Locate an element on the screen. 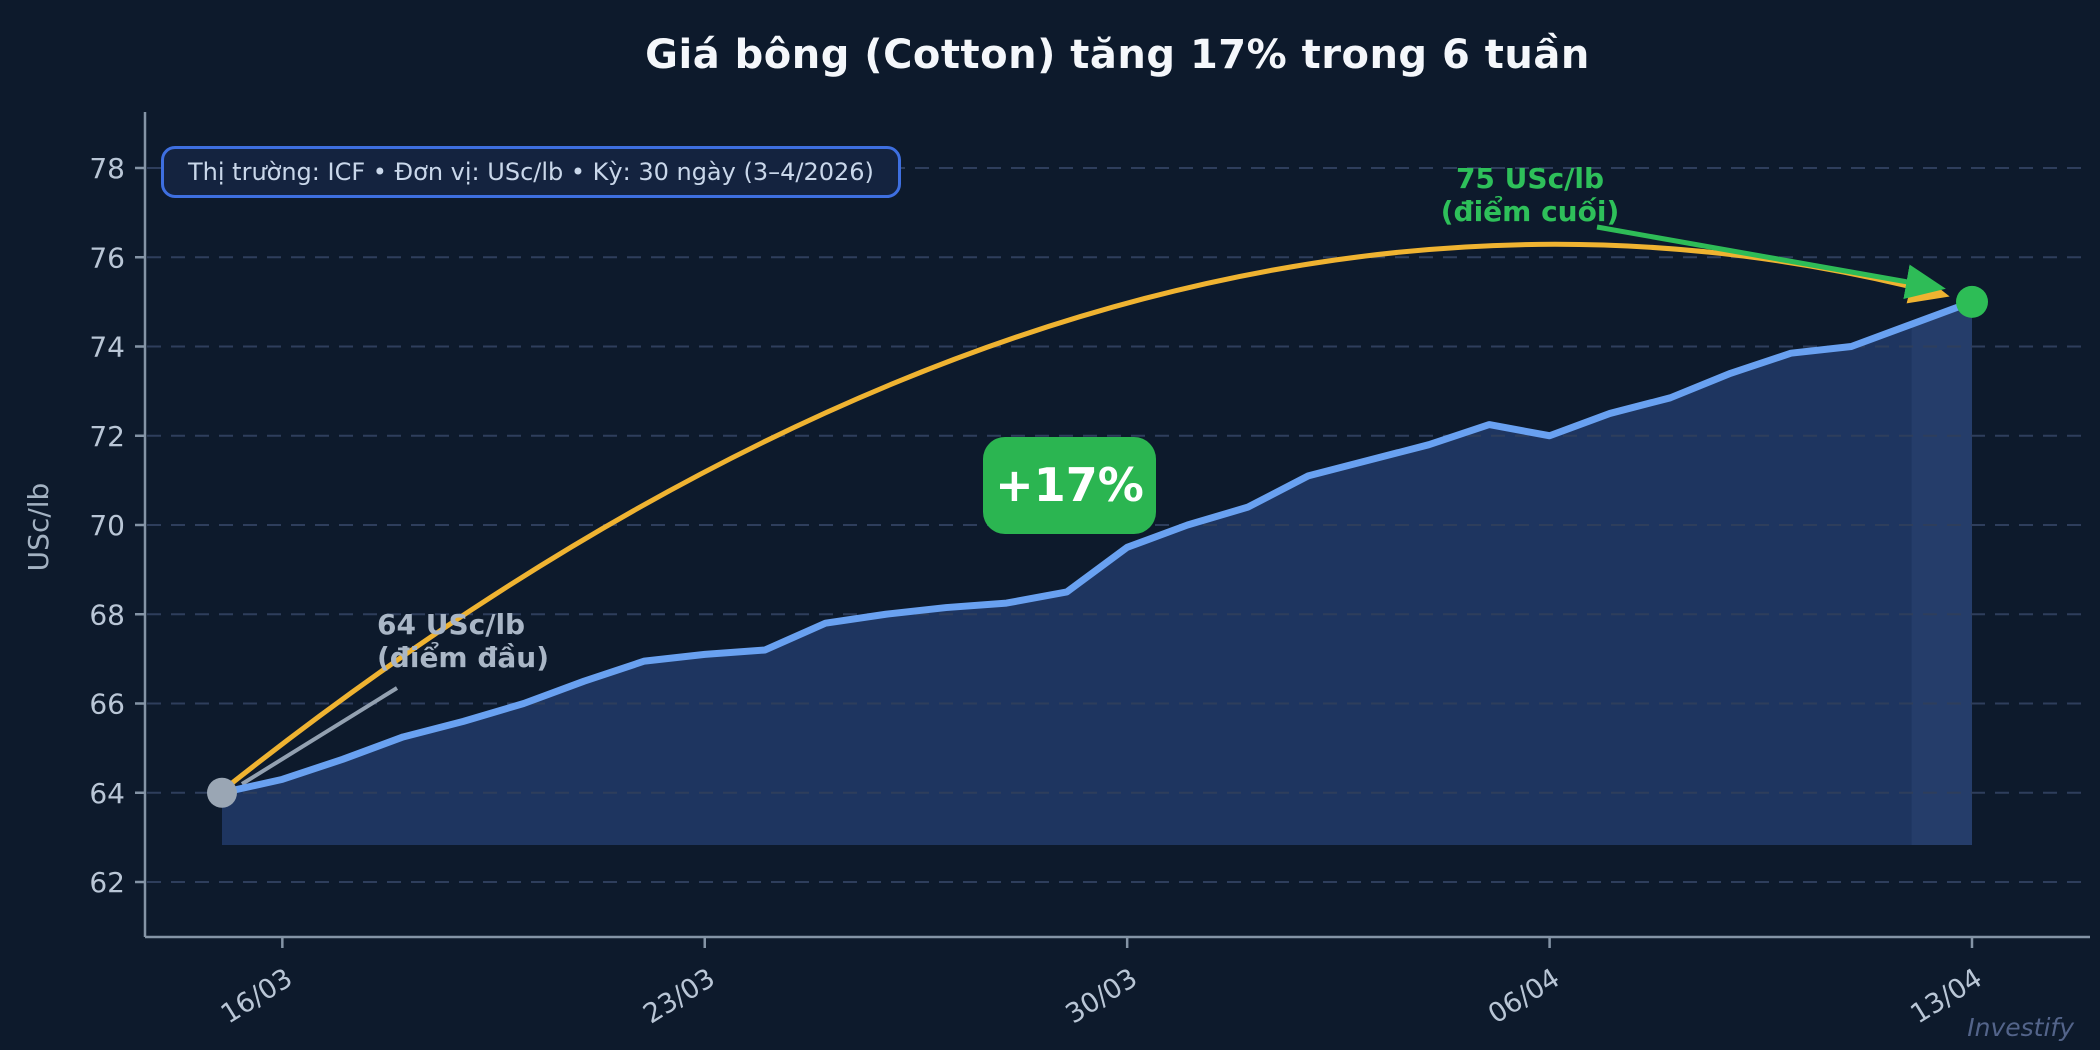 Image resolution: width=2100 pixels, height=1050 pixels. y-tick-label: 62 is located at coordinates (107, 882).